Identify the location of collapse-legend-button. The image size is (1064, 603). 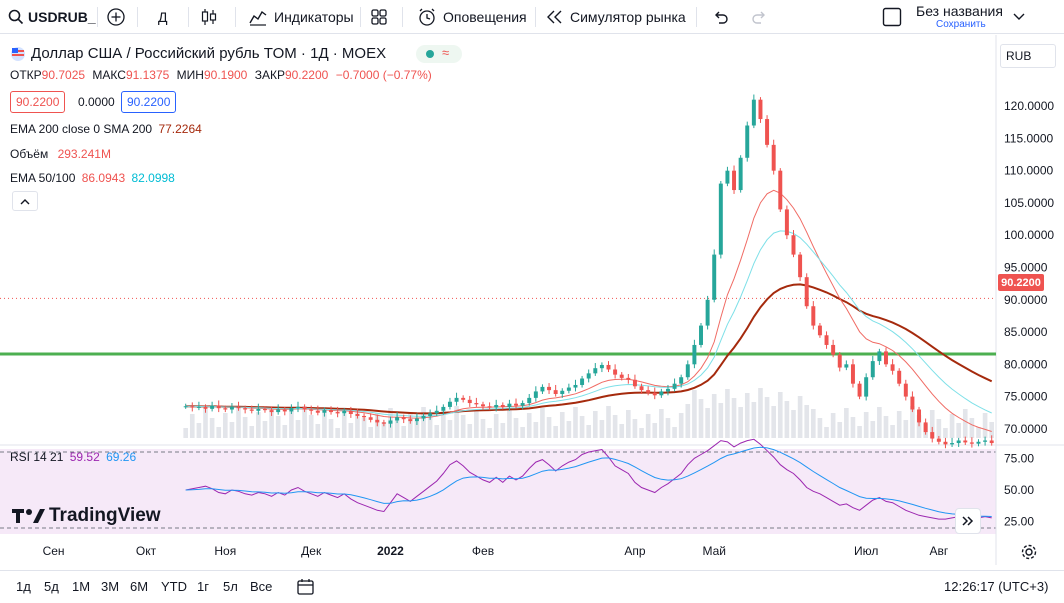
(25, 201).